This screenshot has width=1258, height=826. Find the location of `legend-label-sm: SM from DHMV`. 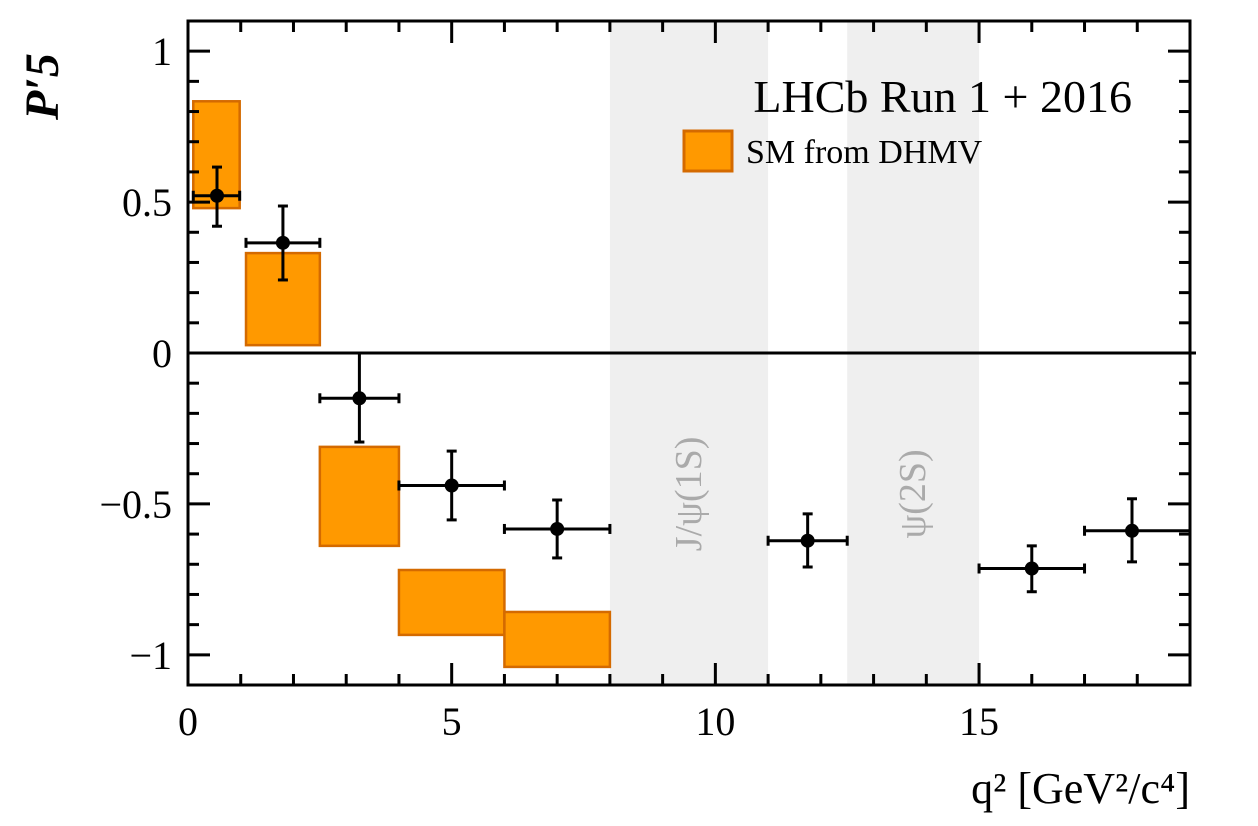

legend-label-sm: SM from DHMV is located at coordinates (864, 152).